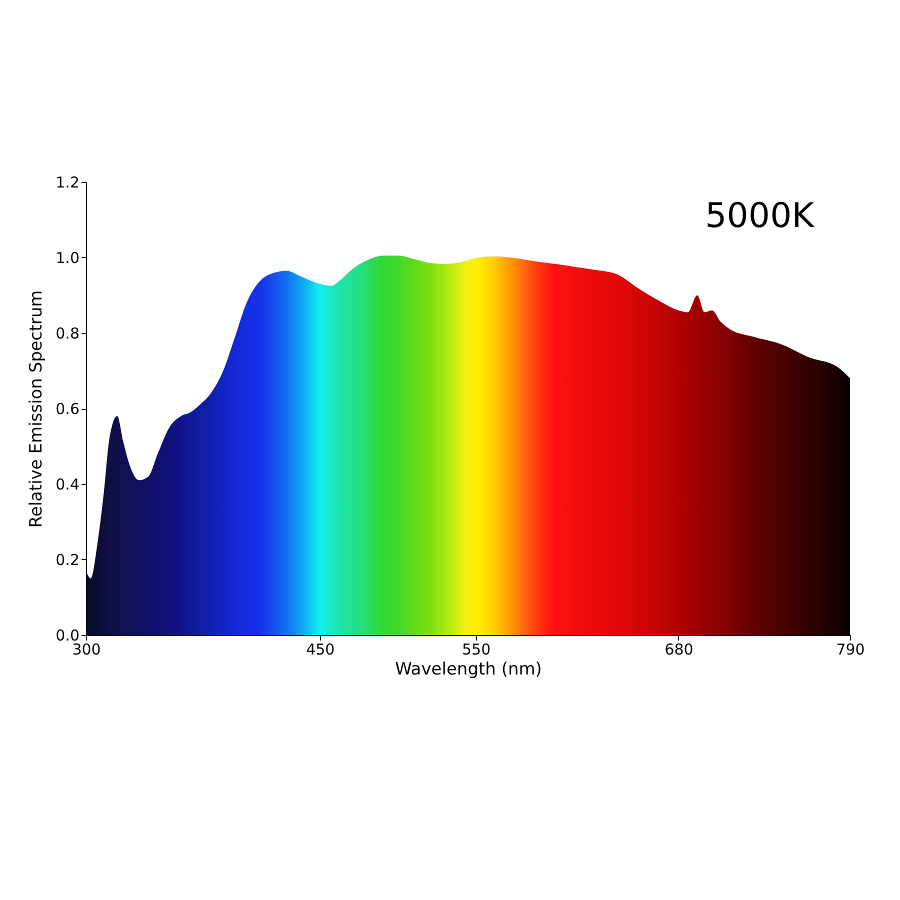 This screenshot has height=900, width=900. I want to click on x-tick-label: 550, so click(476, 649).